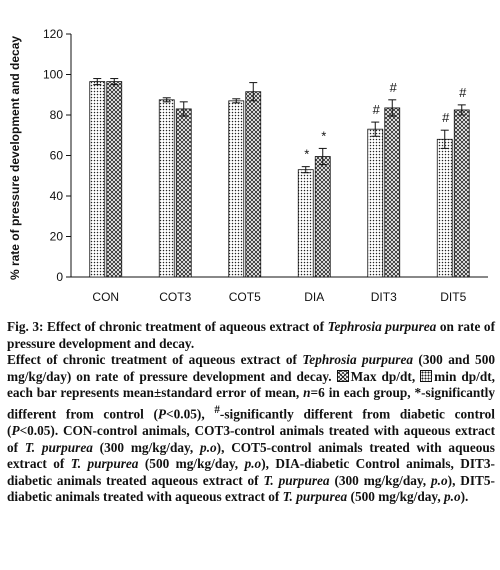 This screenshot has height=570, width=500. Describe the element at coordinates (175, 297) in the screenshot. I see `x-tick-label: COT3` at that location.